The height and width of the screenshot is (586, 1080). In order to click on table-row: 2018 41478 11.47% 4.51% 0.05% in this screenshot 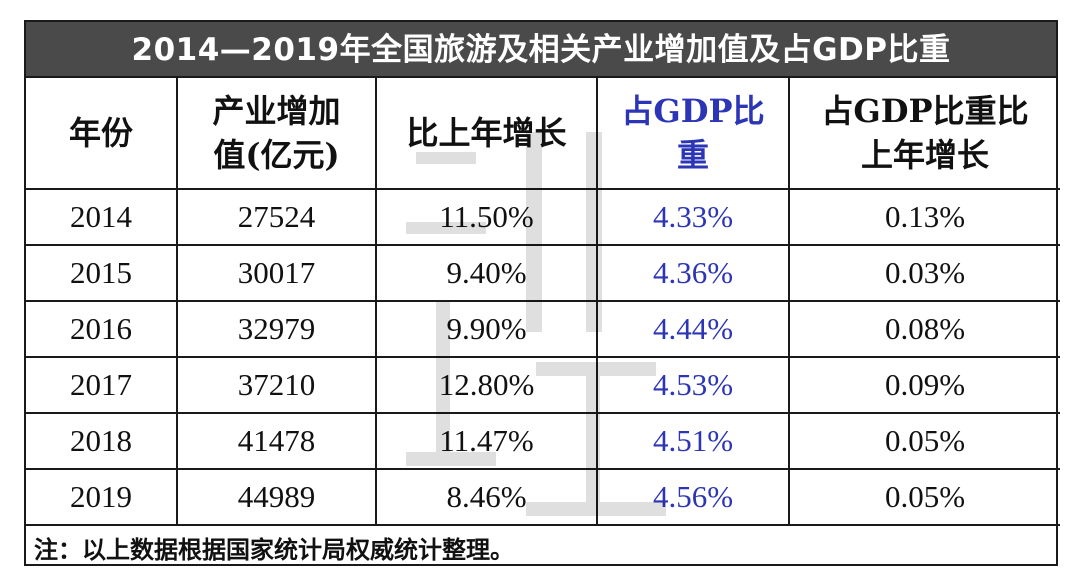, I will do `click(543, 441)`.